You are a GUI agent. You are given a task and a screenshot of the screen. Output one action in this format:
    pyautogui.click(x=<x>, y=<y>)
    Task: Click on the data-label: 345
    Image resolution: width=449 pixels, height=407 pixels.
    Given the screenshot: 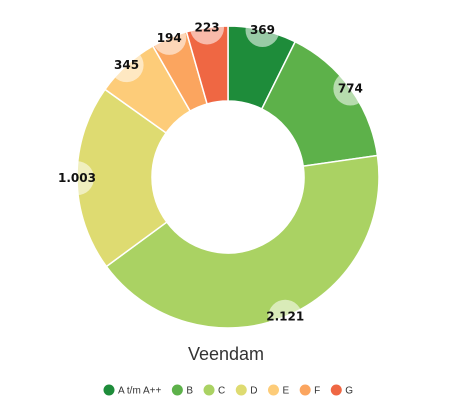 What is the action you would take?
    pyautogui.click(x=126, y=65)
    